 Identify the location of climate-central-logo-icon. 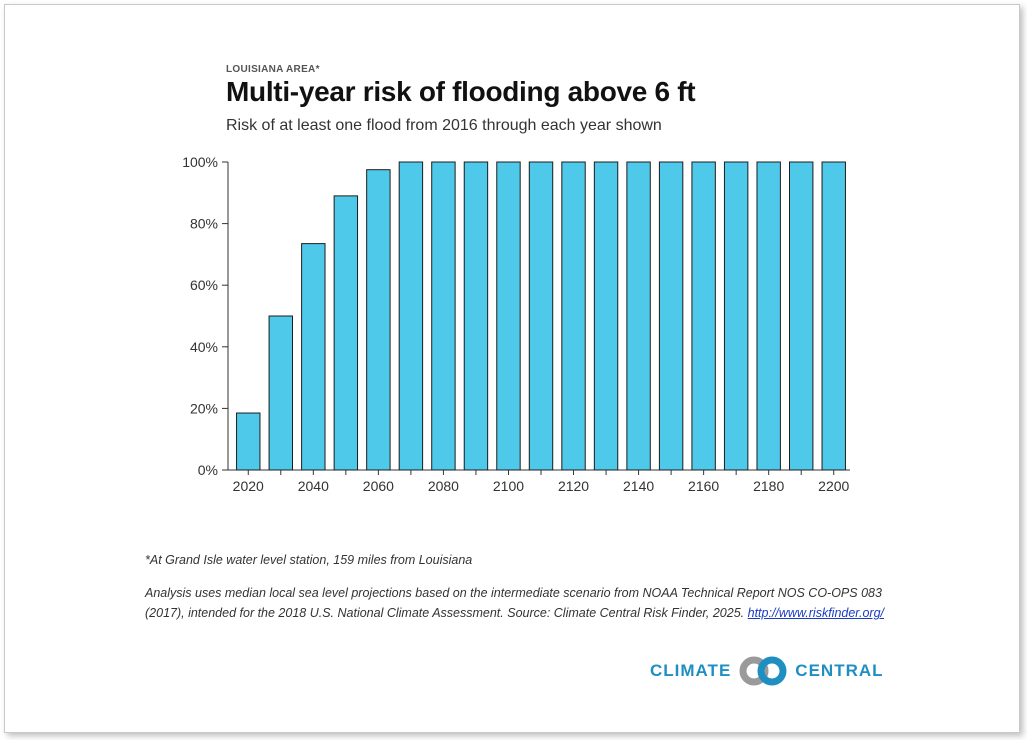
(763, 671).